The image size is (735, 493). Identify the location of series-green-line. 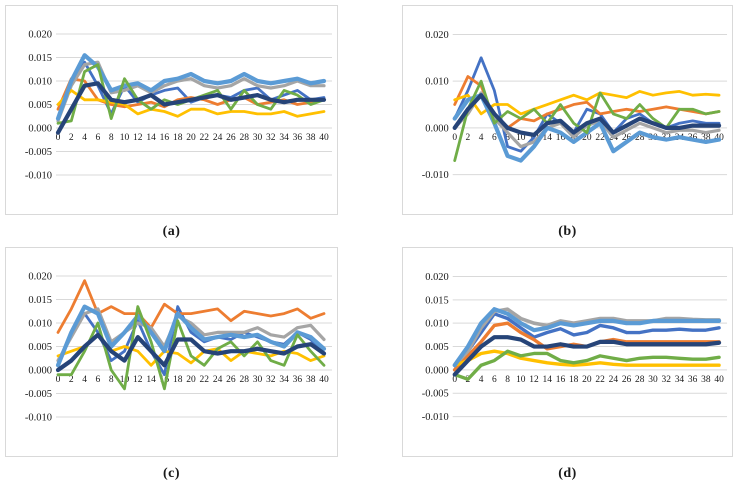
(586, 365).